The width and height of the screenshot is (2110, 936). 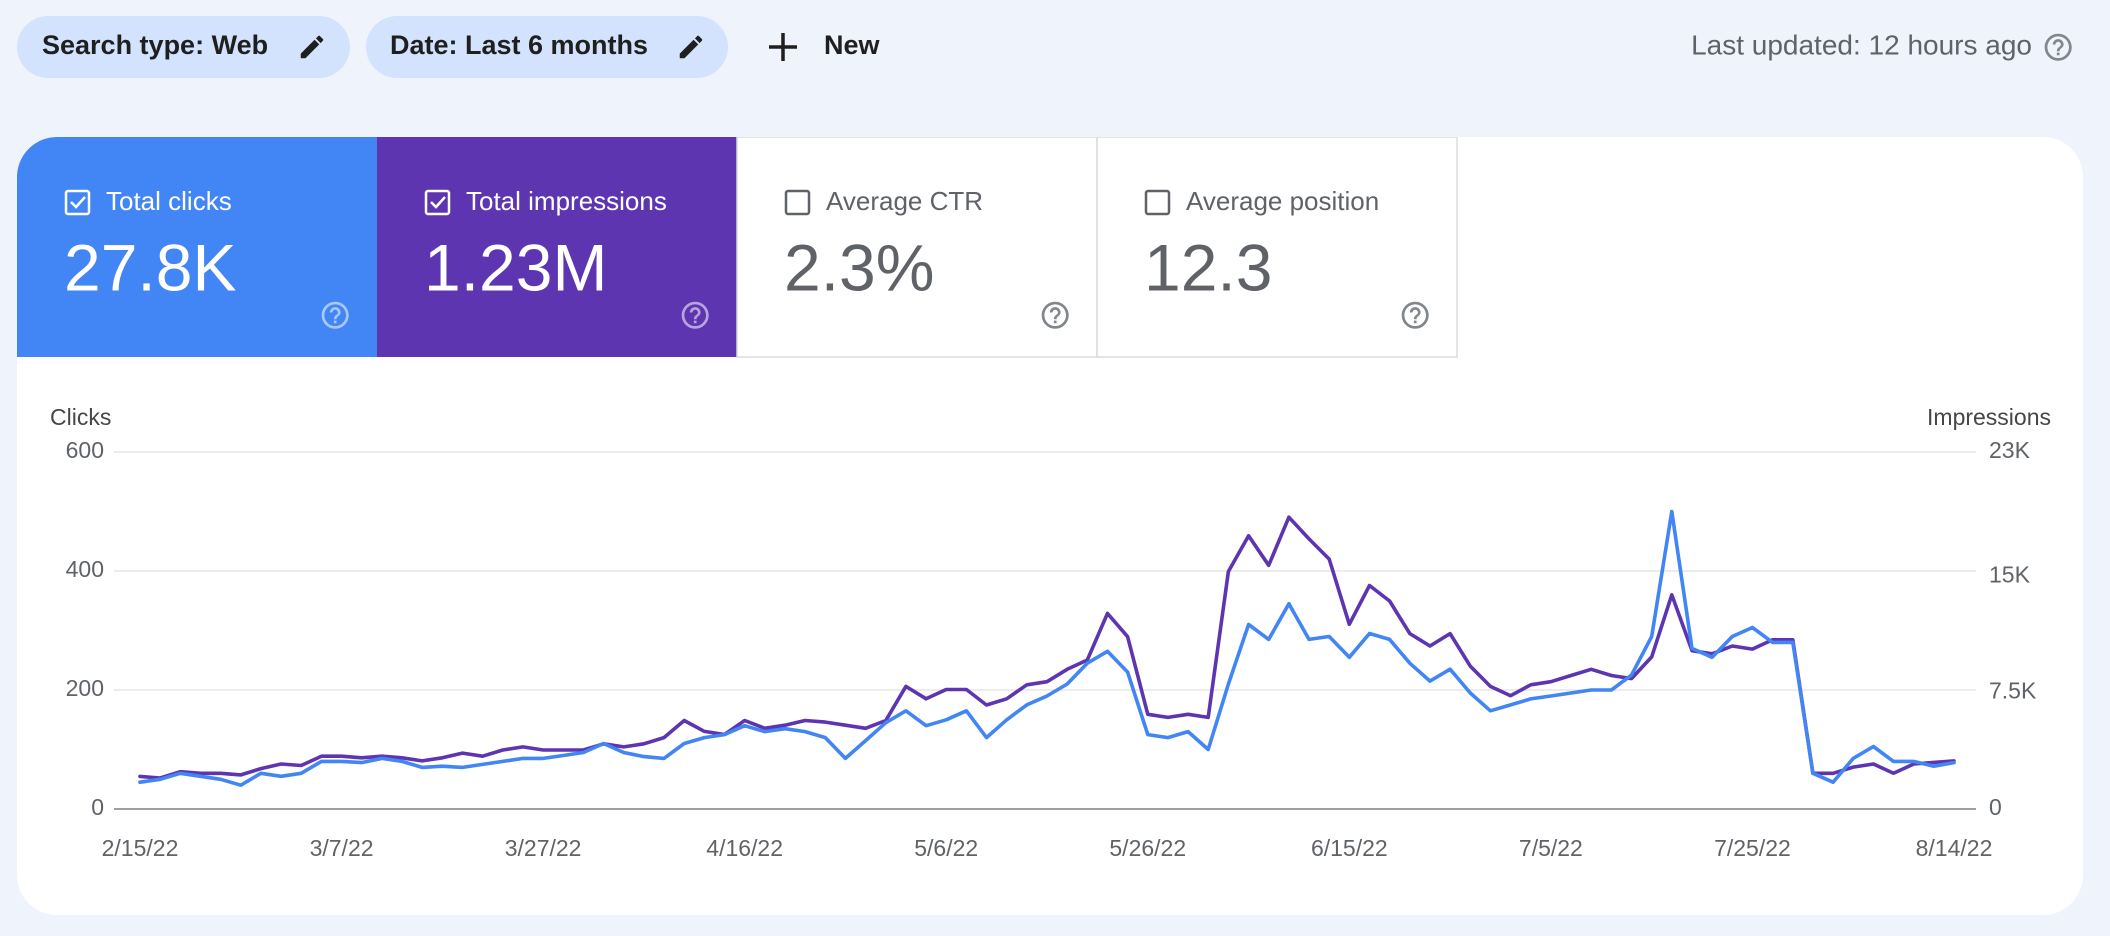 I want to click on metric-value: 1.23M, so click(x=515, y=267).